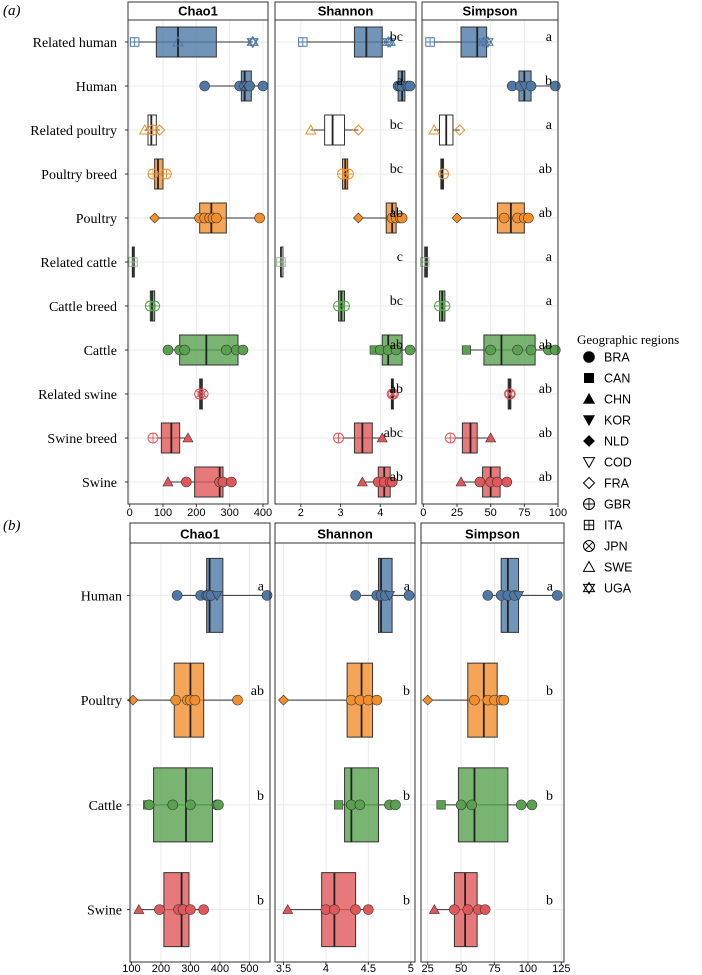 Image resolution: width=702 pixels, height=975 pixels. I want to click on panel-b-label: (b), so click(12, 526).